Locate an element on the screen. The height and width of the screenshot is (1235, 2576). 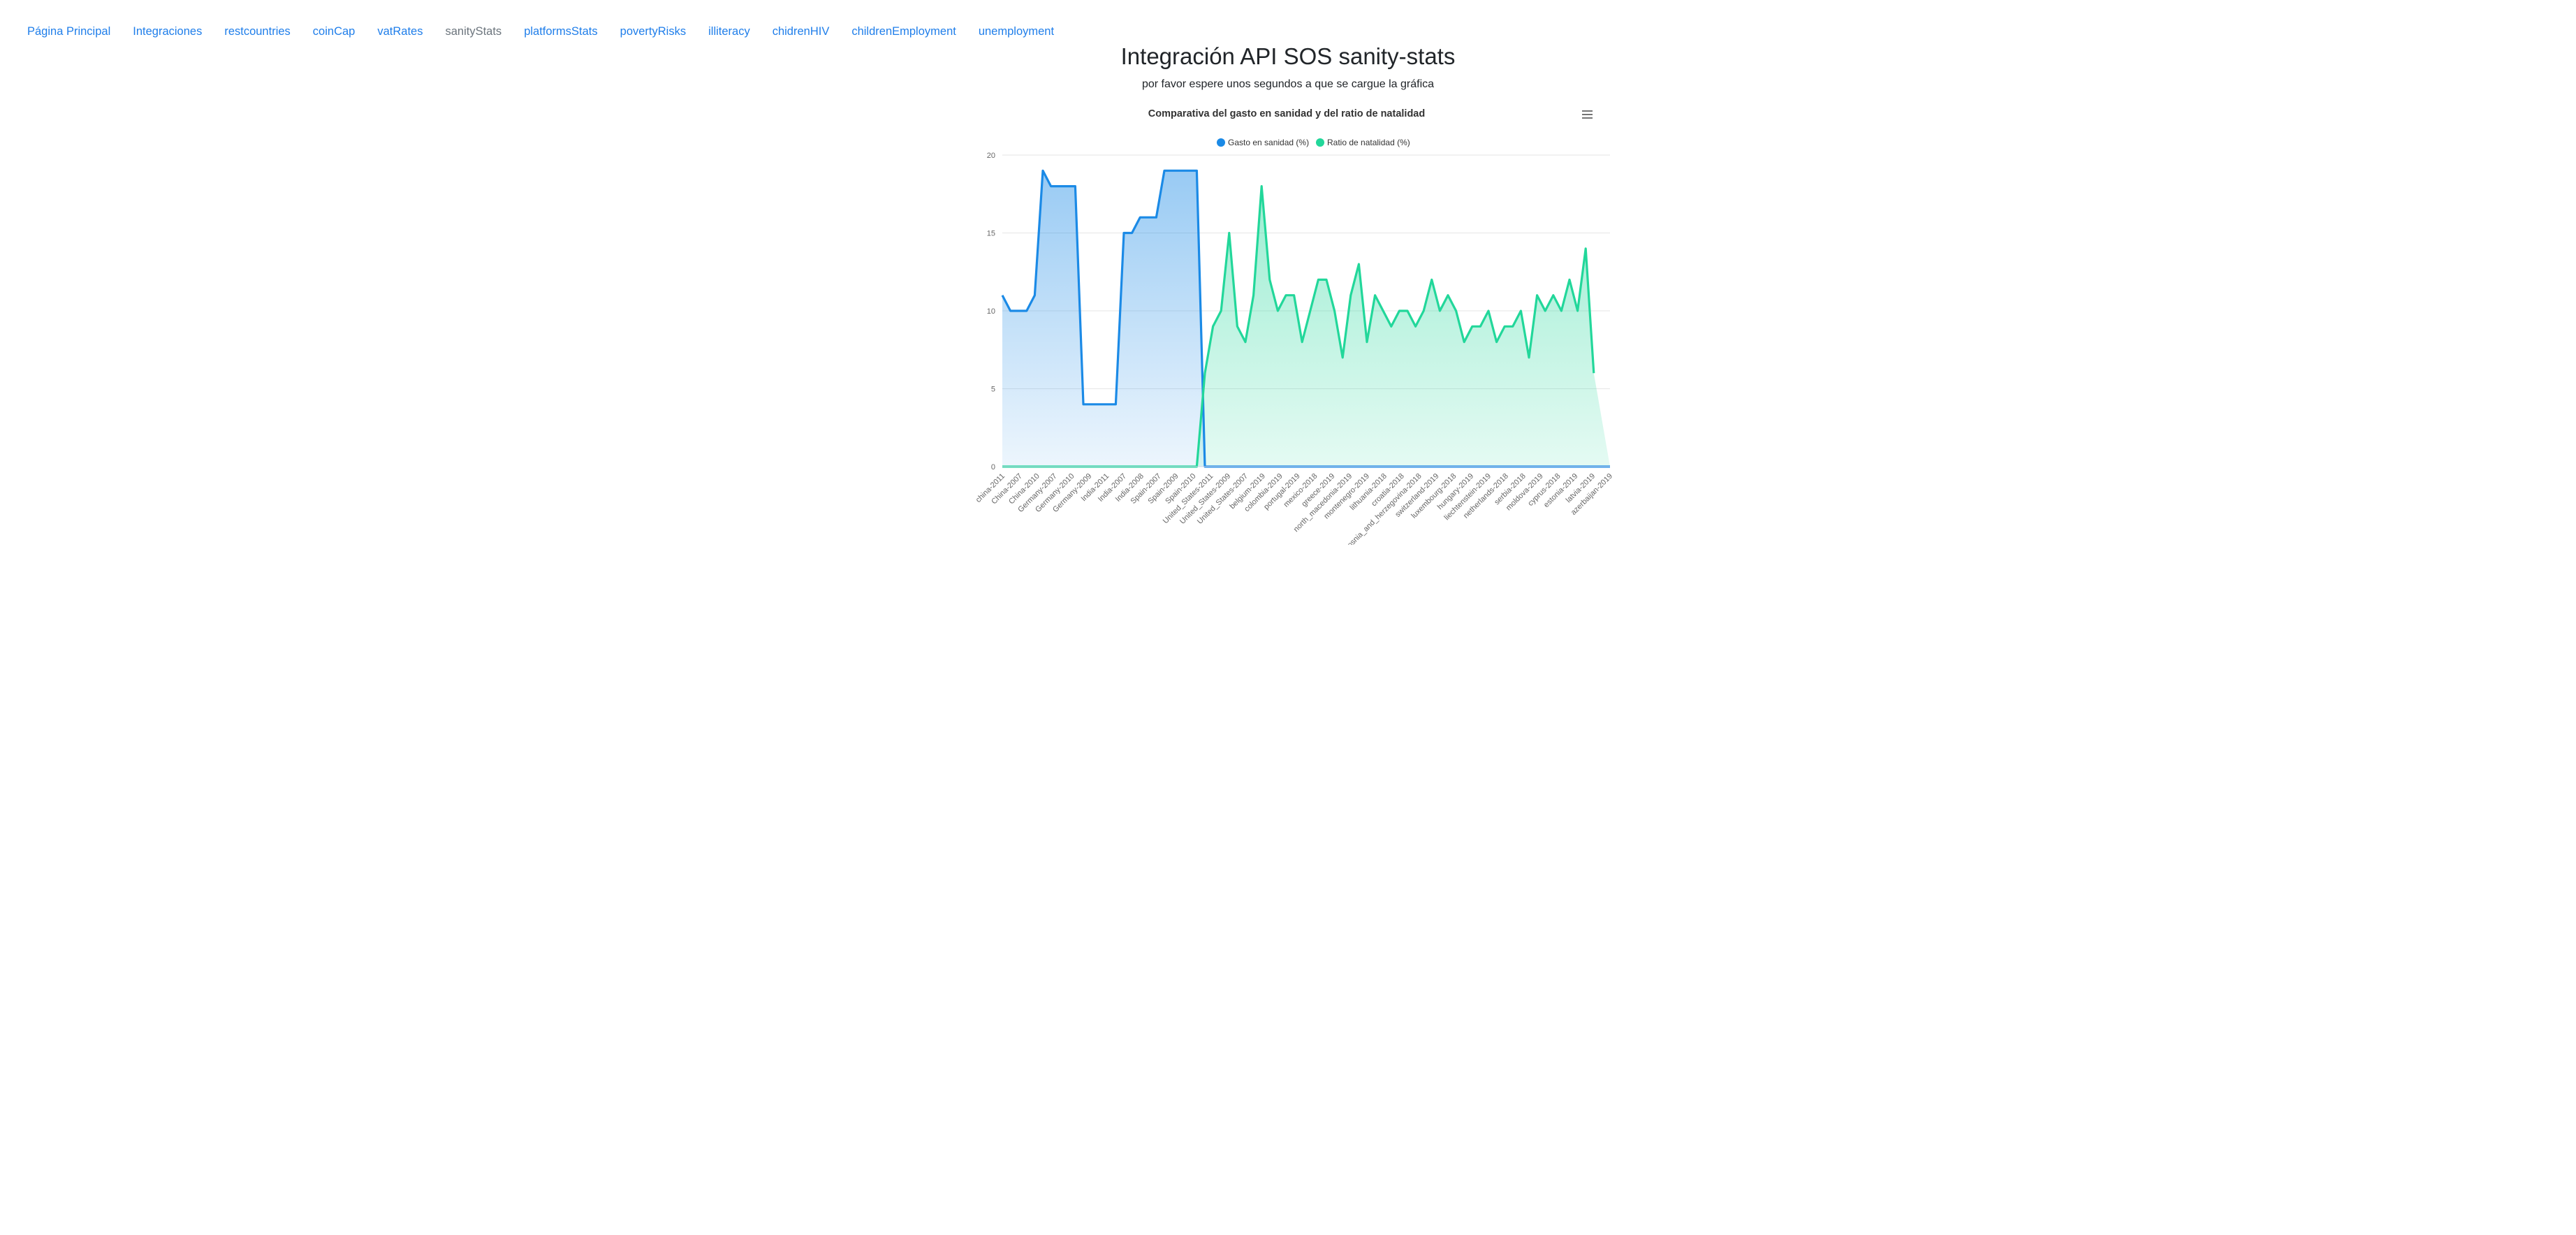
y-tick-label: 5 is located at coordinates (993, 390).